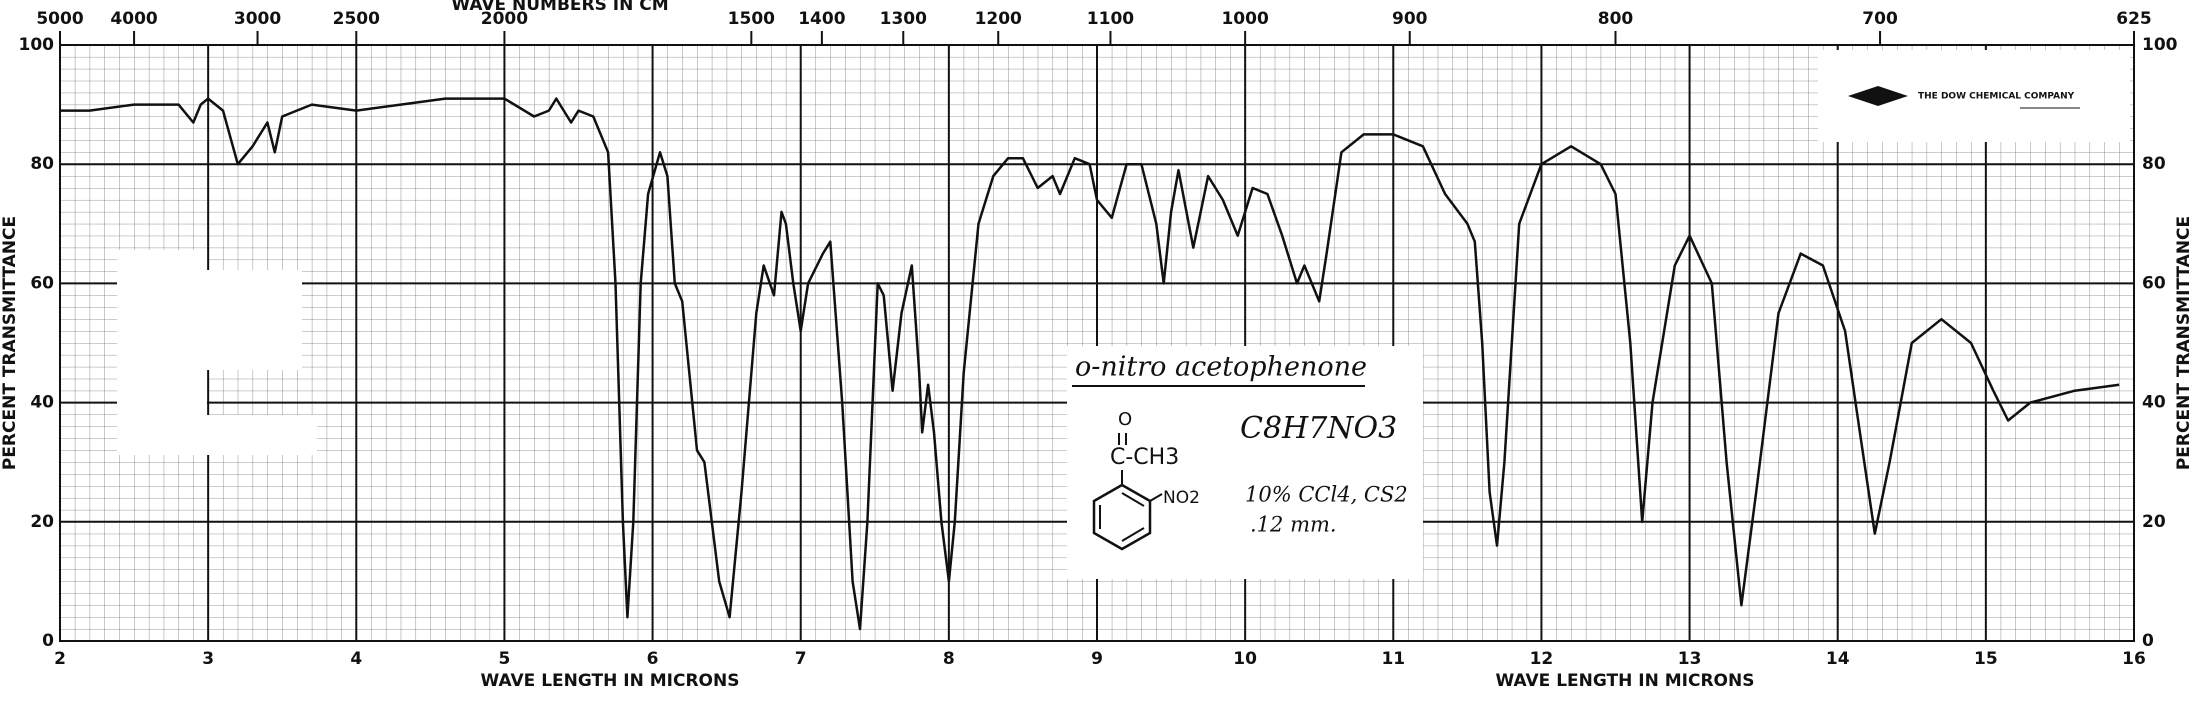 Image resolution: width=2198 pixels, height=719 pixels. What do you see at coordinates (1410, 19) in the screenshot?
I see `x2-tick-label: 900` at bounding box center [1410, 19].